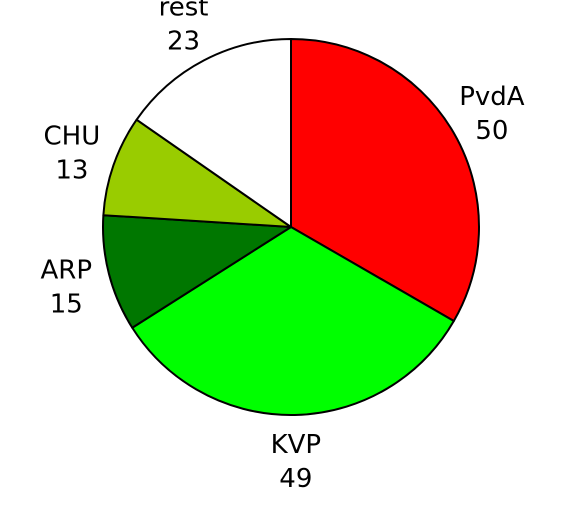 This screenshot has height=512, width=569. I want to click on slice-label-value: 49, so click(295, 479).